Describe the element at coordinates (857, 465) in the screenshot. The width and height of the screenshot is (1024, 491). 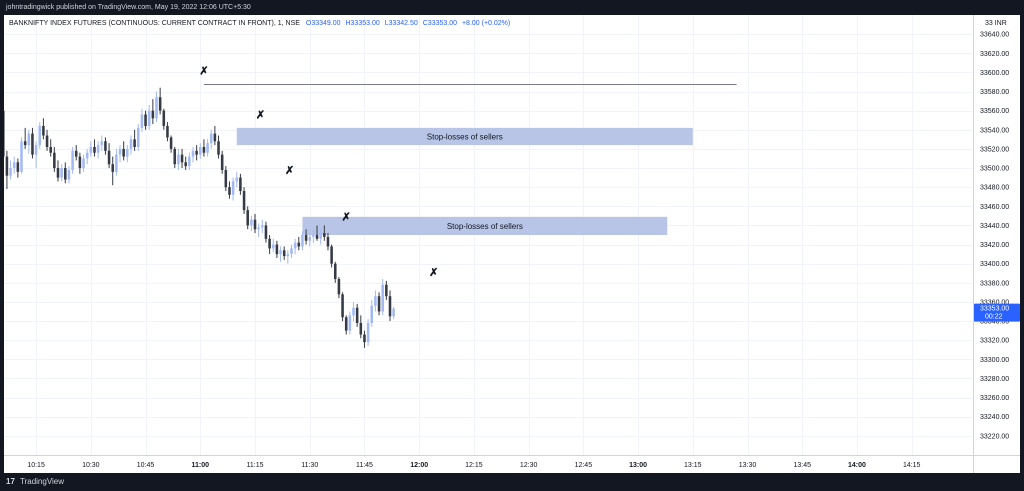
I see `time-tick-label: 14:00` at that location.